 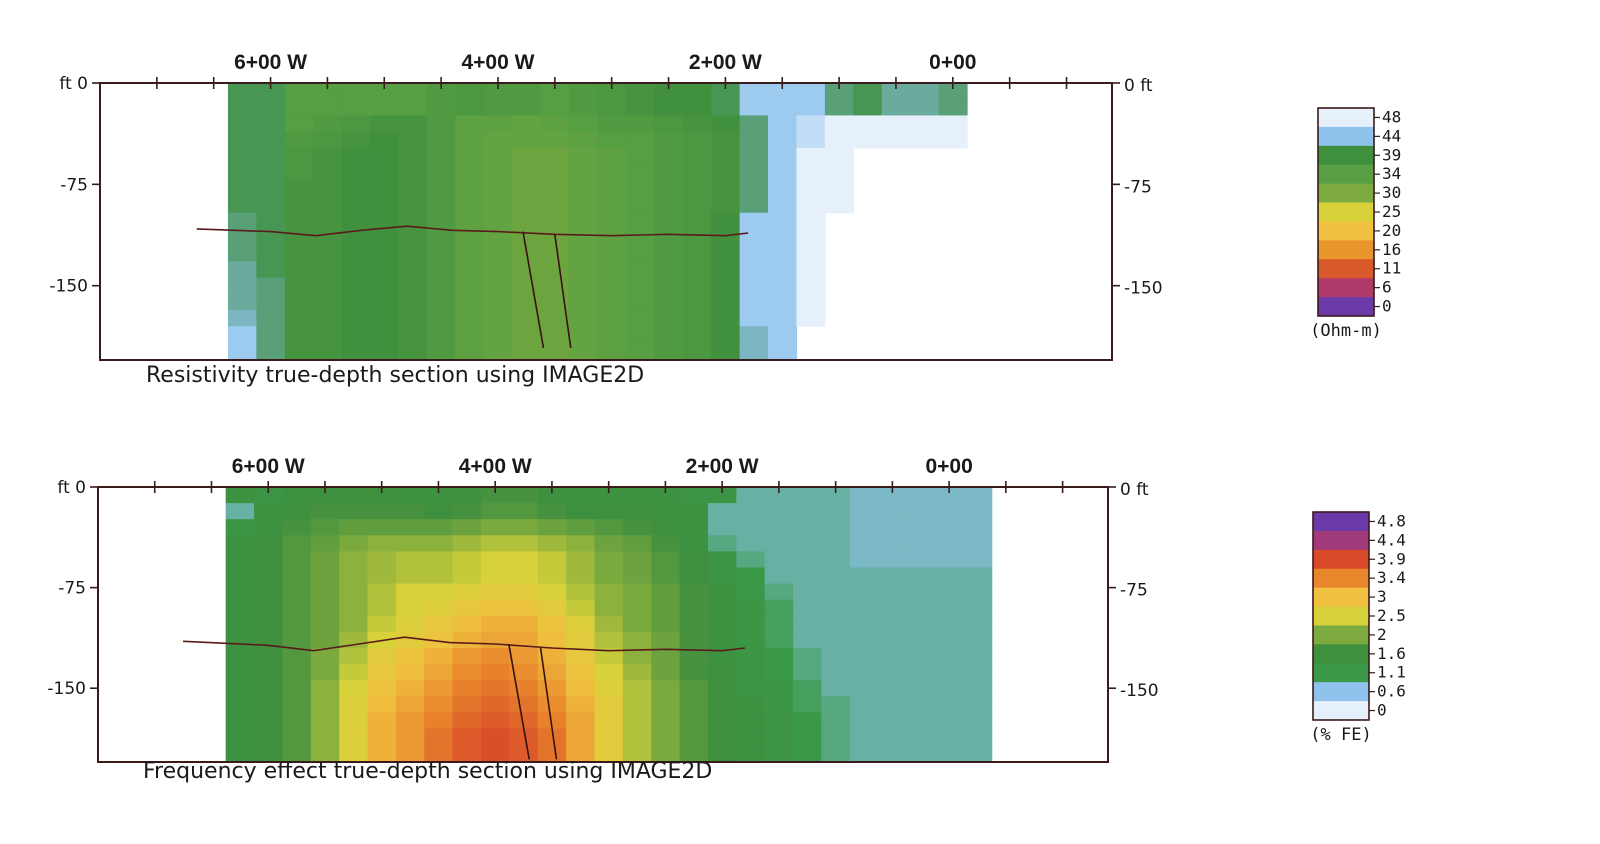 What do you see at coordinates (1143, 187) in the screenshot?
I see `resistivity-right-depth-labels: 0 ft -75 -150` at bounding box center [1143, 187].